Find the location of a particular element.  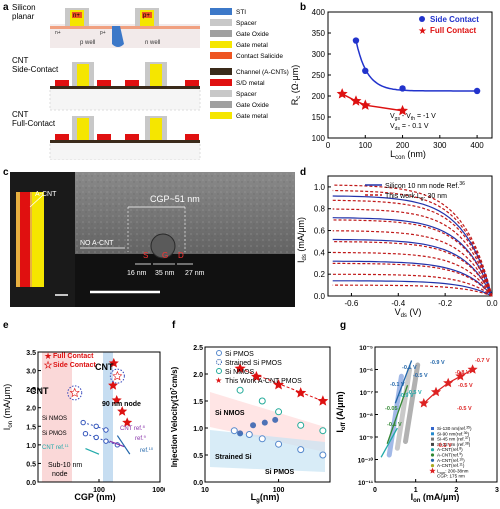

g-ytick-label: 10⁻⁶ is located at coordinates (366, 371).